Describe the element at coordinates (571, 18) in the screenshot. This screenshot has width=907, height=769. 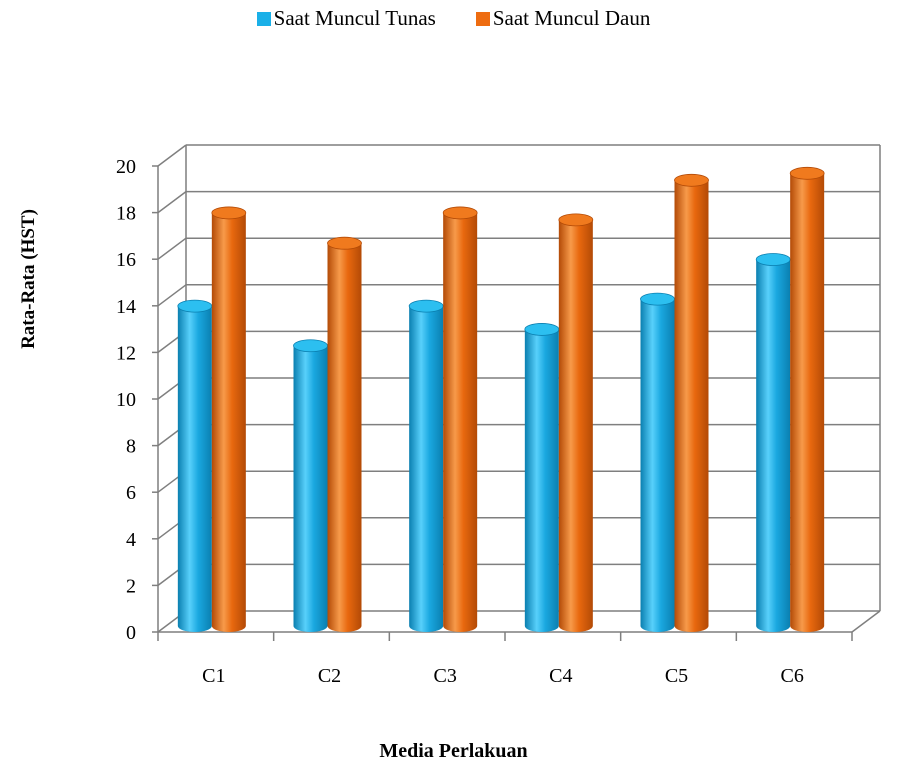
I see `legend-label-daun: Saat Muncul Daun` at that location.